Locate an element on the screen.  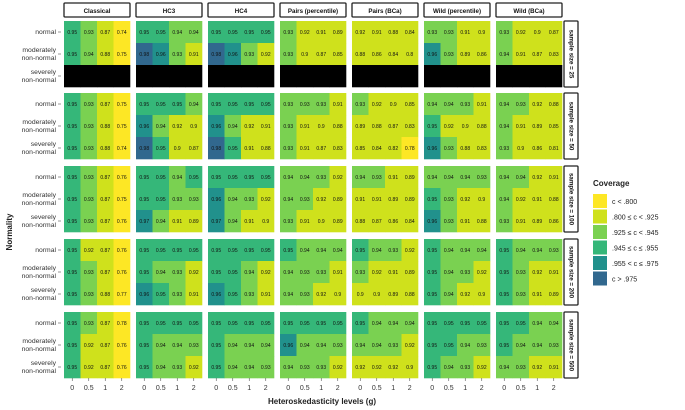
method-label: HC4 is located at coordinates (241, 11).